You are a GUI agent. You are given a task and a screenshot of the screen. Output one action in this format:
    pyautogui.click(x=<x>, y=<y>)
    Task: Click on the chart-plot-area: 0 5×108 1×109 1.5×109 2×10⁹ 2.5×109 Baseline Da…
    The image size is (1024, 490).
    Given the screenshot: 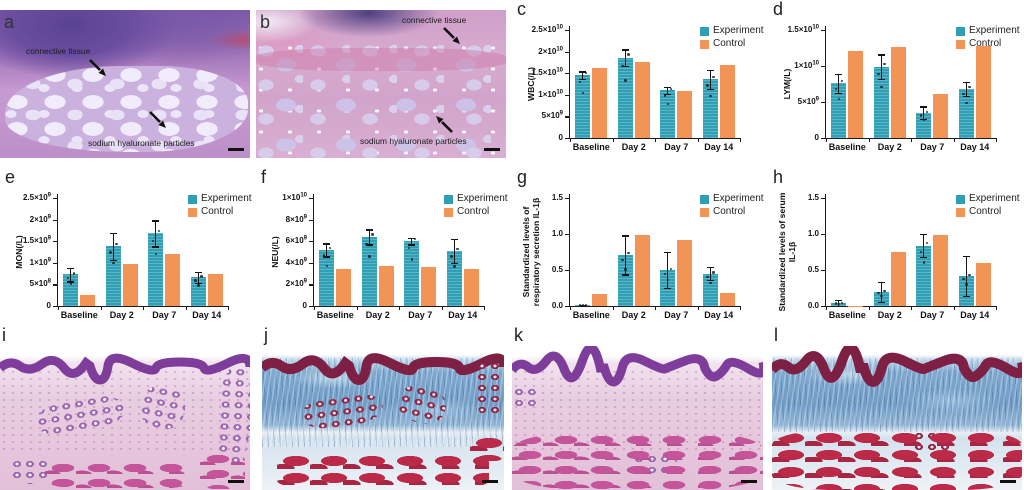 What is the action you would take?
    pyautogui.click(x=128, y=250)
    